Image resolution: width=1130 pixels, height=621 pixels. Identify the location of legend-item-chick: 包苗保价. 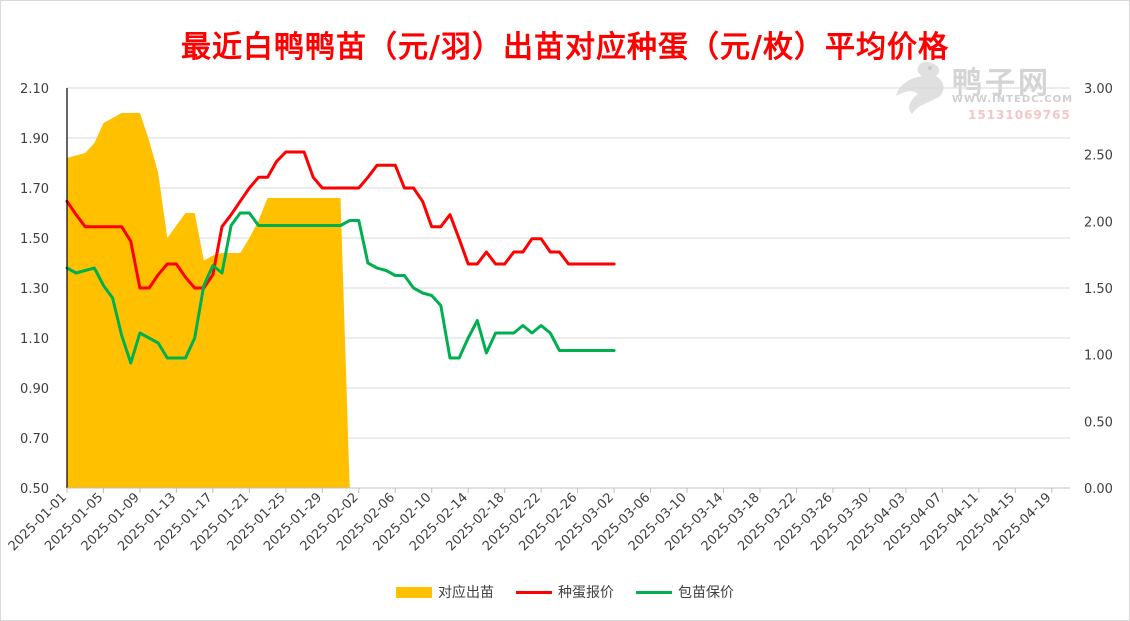
(685, 592).